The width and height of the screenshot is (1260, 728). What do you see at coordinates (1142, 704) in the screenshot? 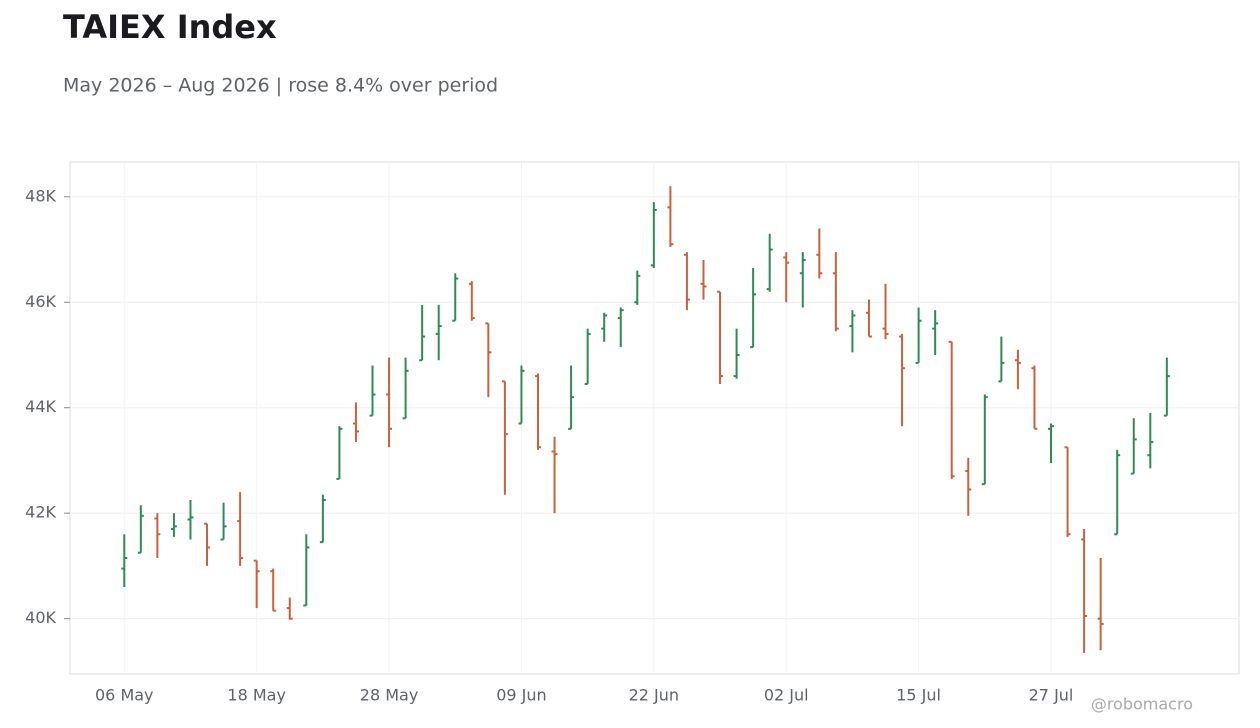
I see `watermark: @robomacro` at bounding box center [1142, 704].